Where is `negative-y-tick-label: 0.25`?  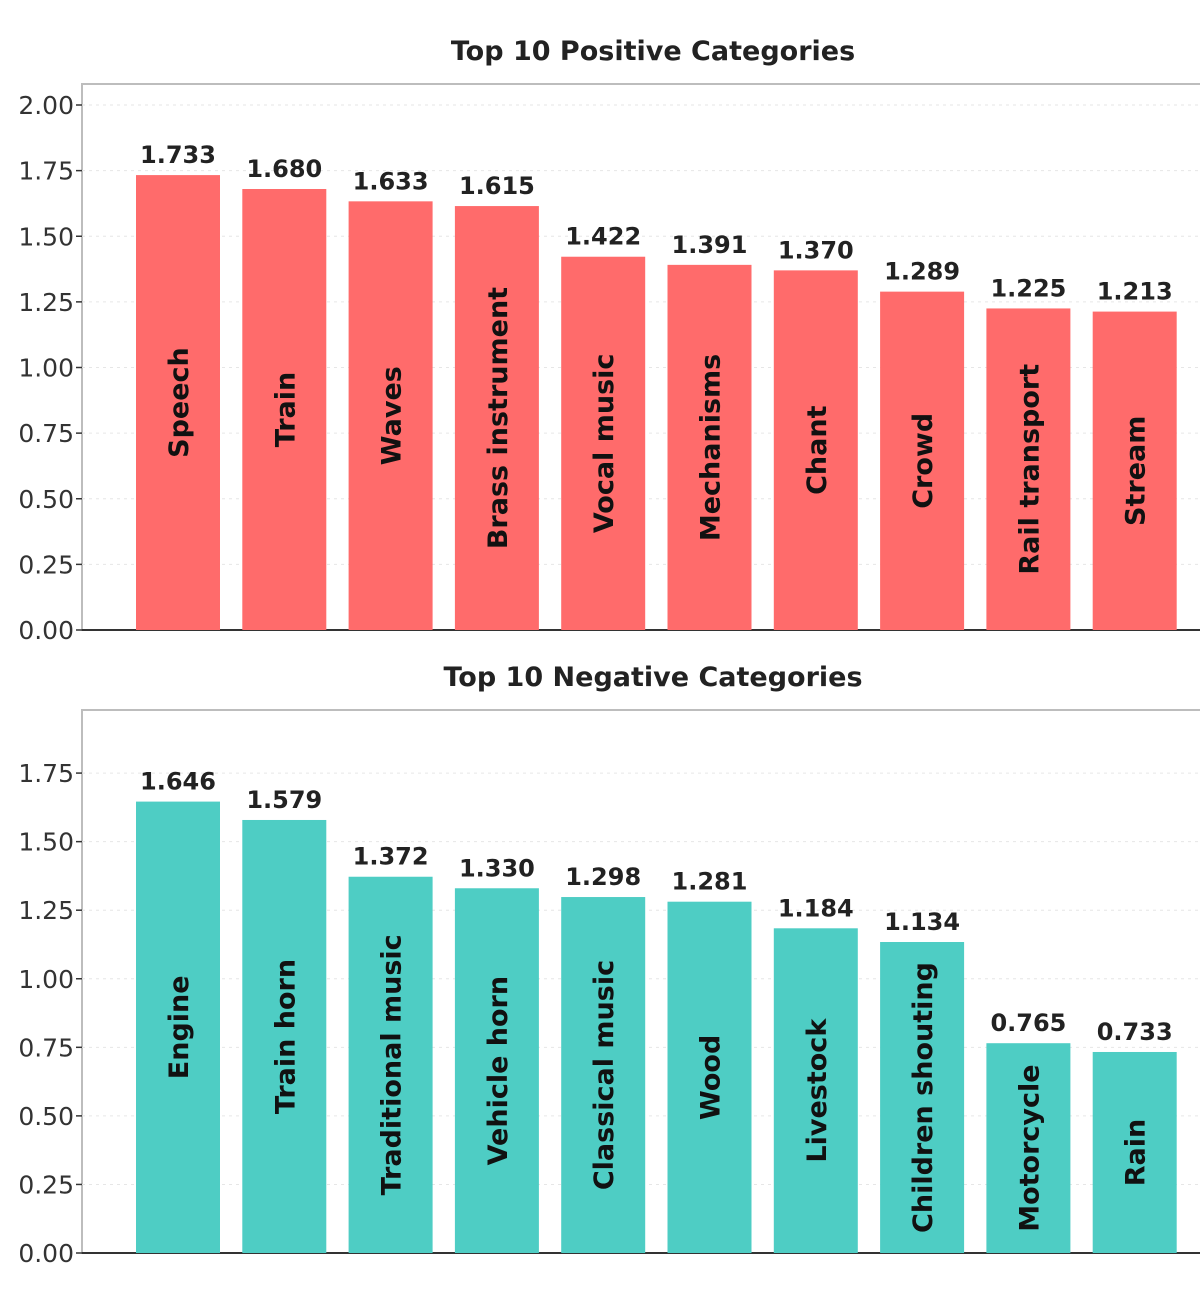
negative-y-tick-label: 0.25 is located at coordinates (46, 1184).